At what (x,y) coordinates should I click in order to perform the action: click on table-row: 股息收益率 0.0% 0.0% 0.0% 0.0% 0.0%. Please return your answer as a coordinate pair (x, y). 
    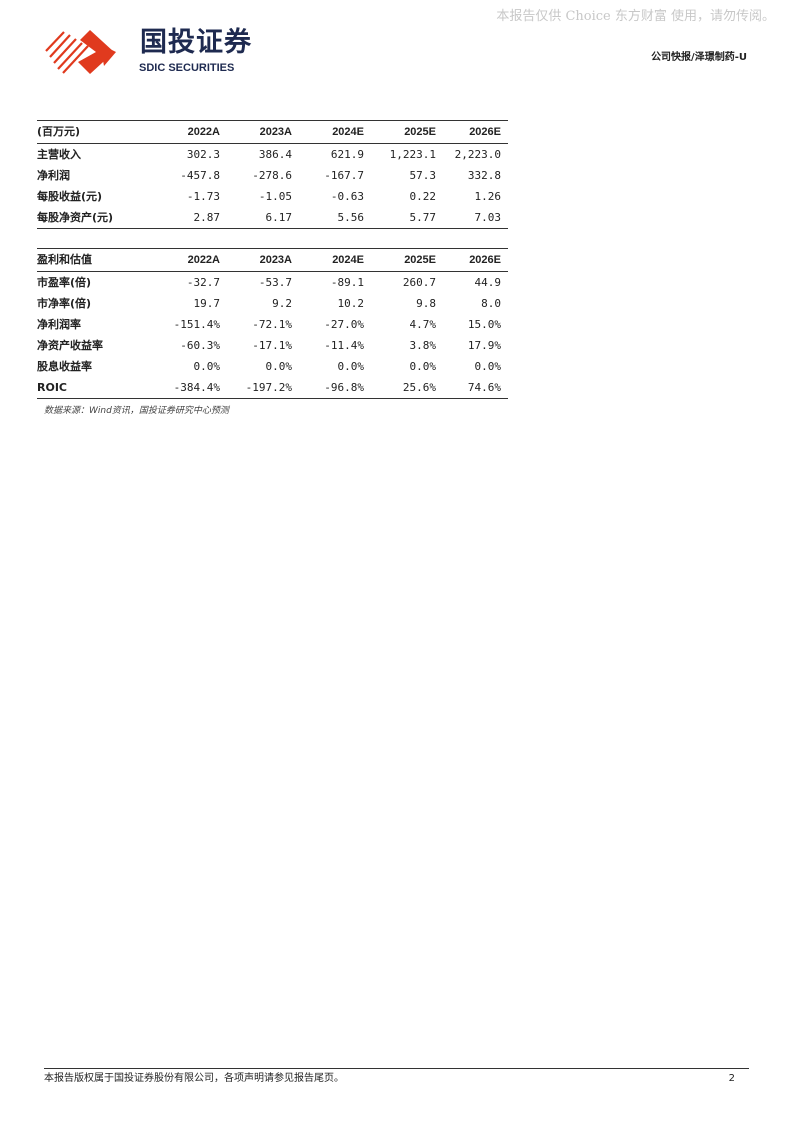
    Looking at the image, I should click on (272, 366).